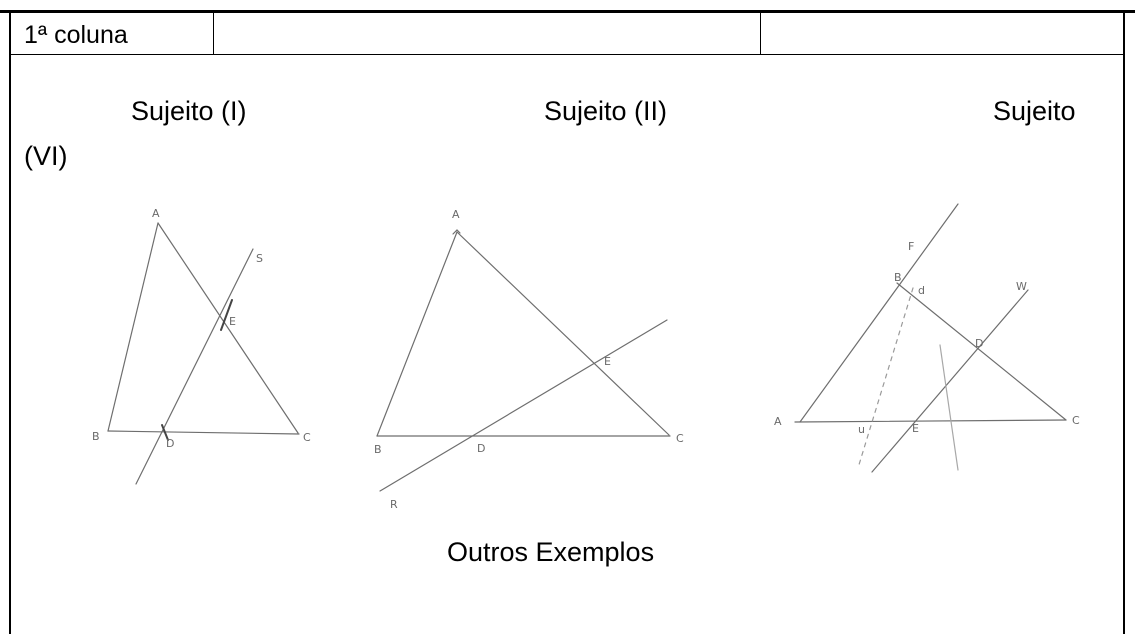 This screenshot has height=634, width=1135. Describe the element at coordinates (778, 421) in the screenshot. I see `fig3-label-a: A` at that location.